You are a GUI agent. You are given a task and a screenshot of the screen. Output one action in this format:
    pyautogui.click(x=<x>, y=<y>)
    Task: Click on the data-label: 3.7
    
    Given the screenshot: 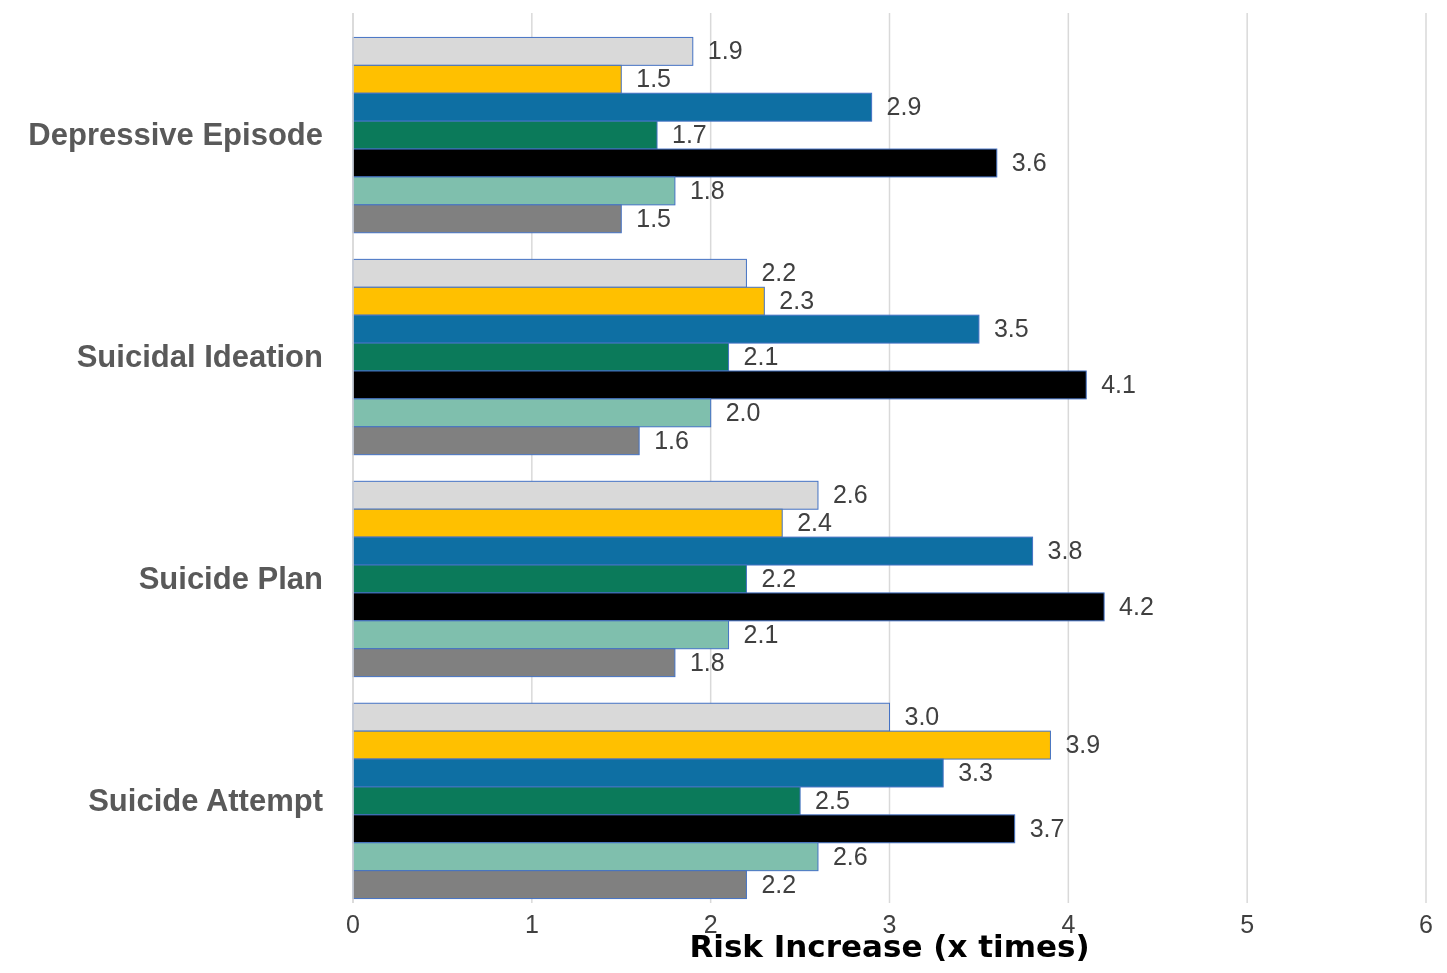 What is the action you would take?
    pyautogui.click(x=1047, y=827)
    